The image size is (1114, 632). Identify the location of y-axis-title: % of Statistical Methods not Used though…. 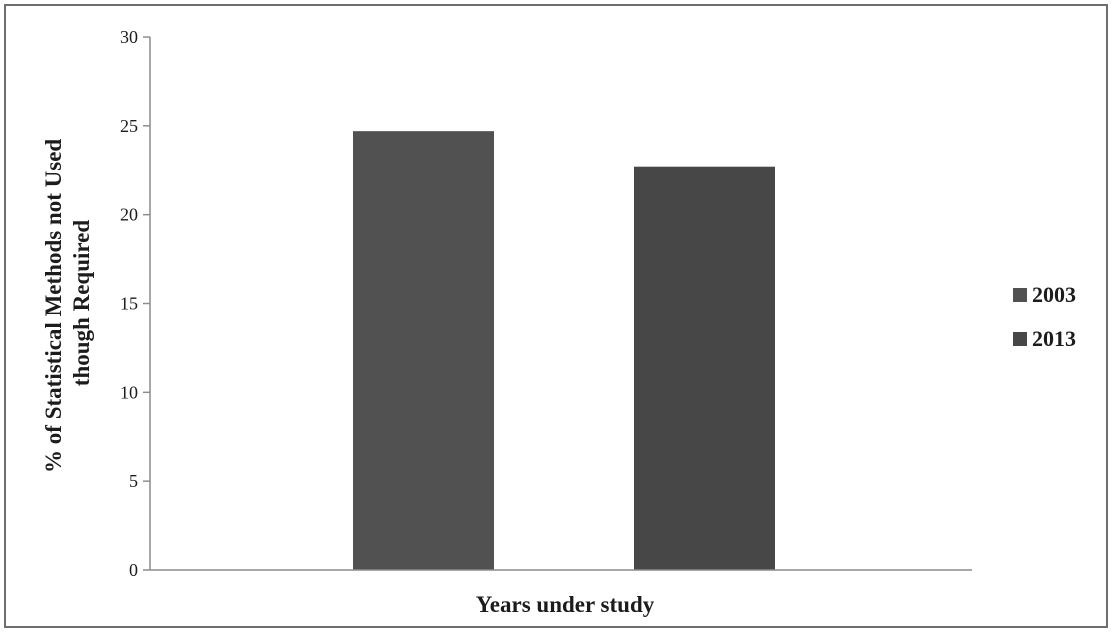
(67, 303).